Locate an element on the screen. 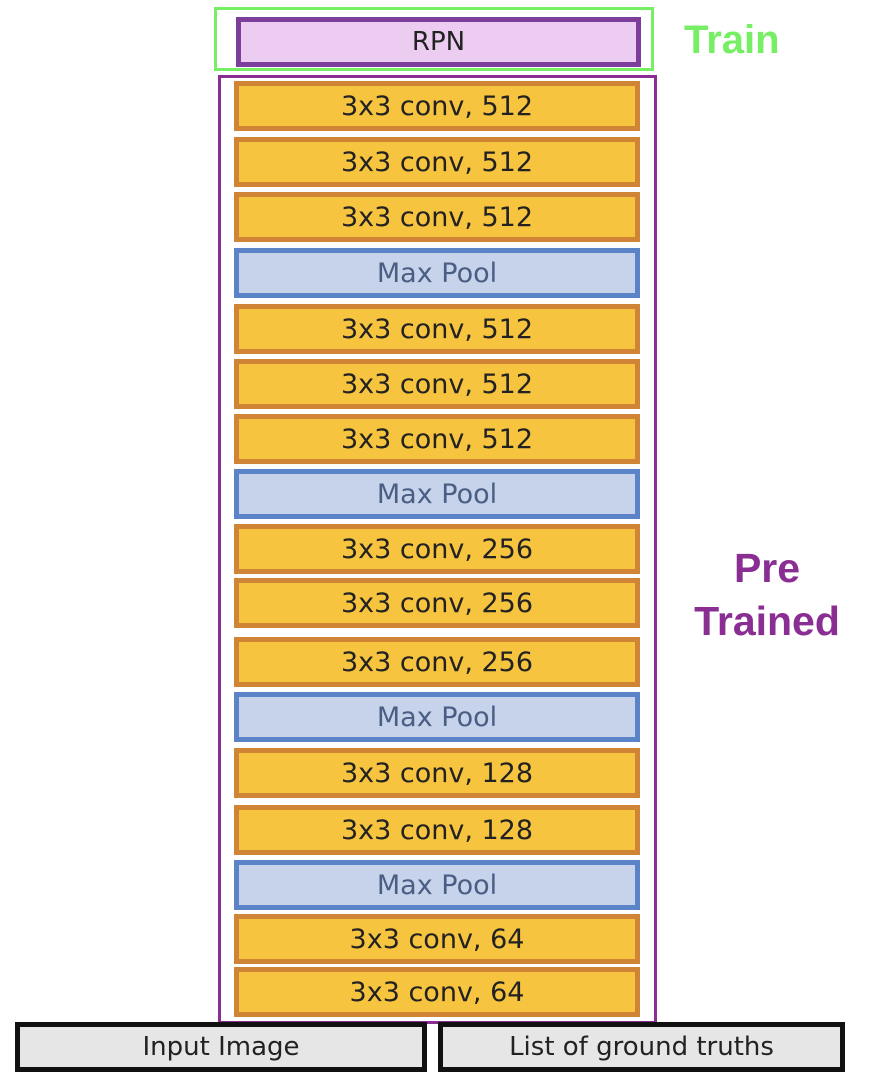  conv-layer-2: 3x3 conv, 512 is located at coordinates (437, 162).